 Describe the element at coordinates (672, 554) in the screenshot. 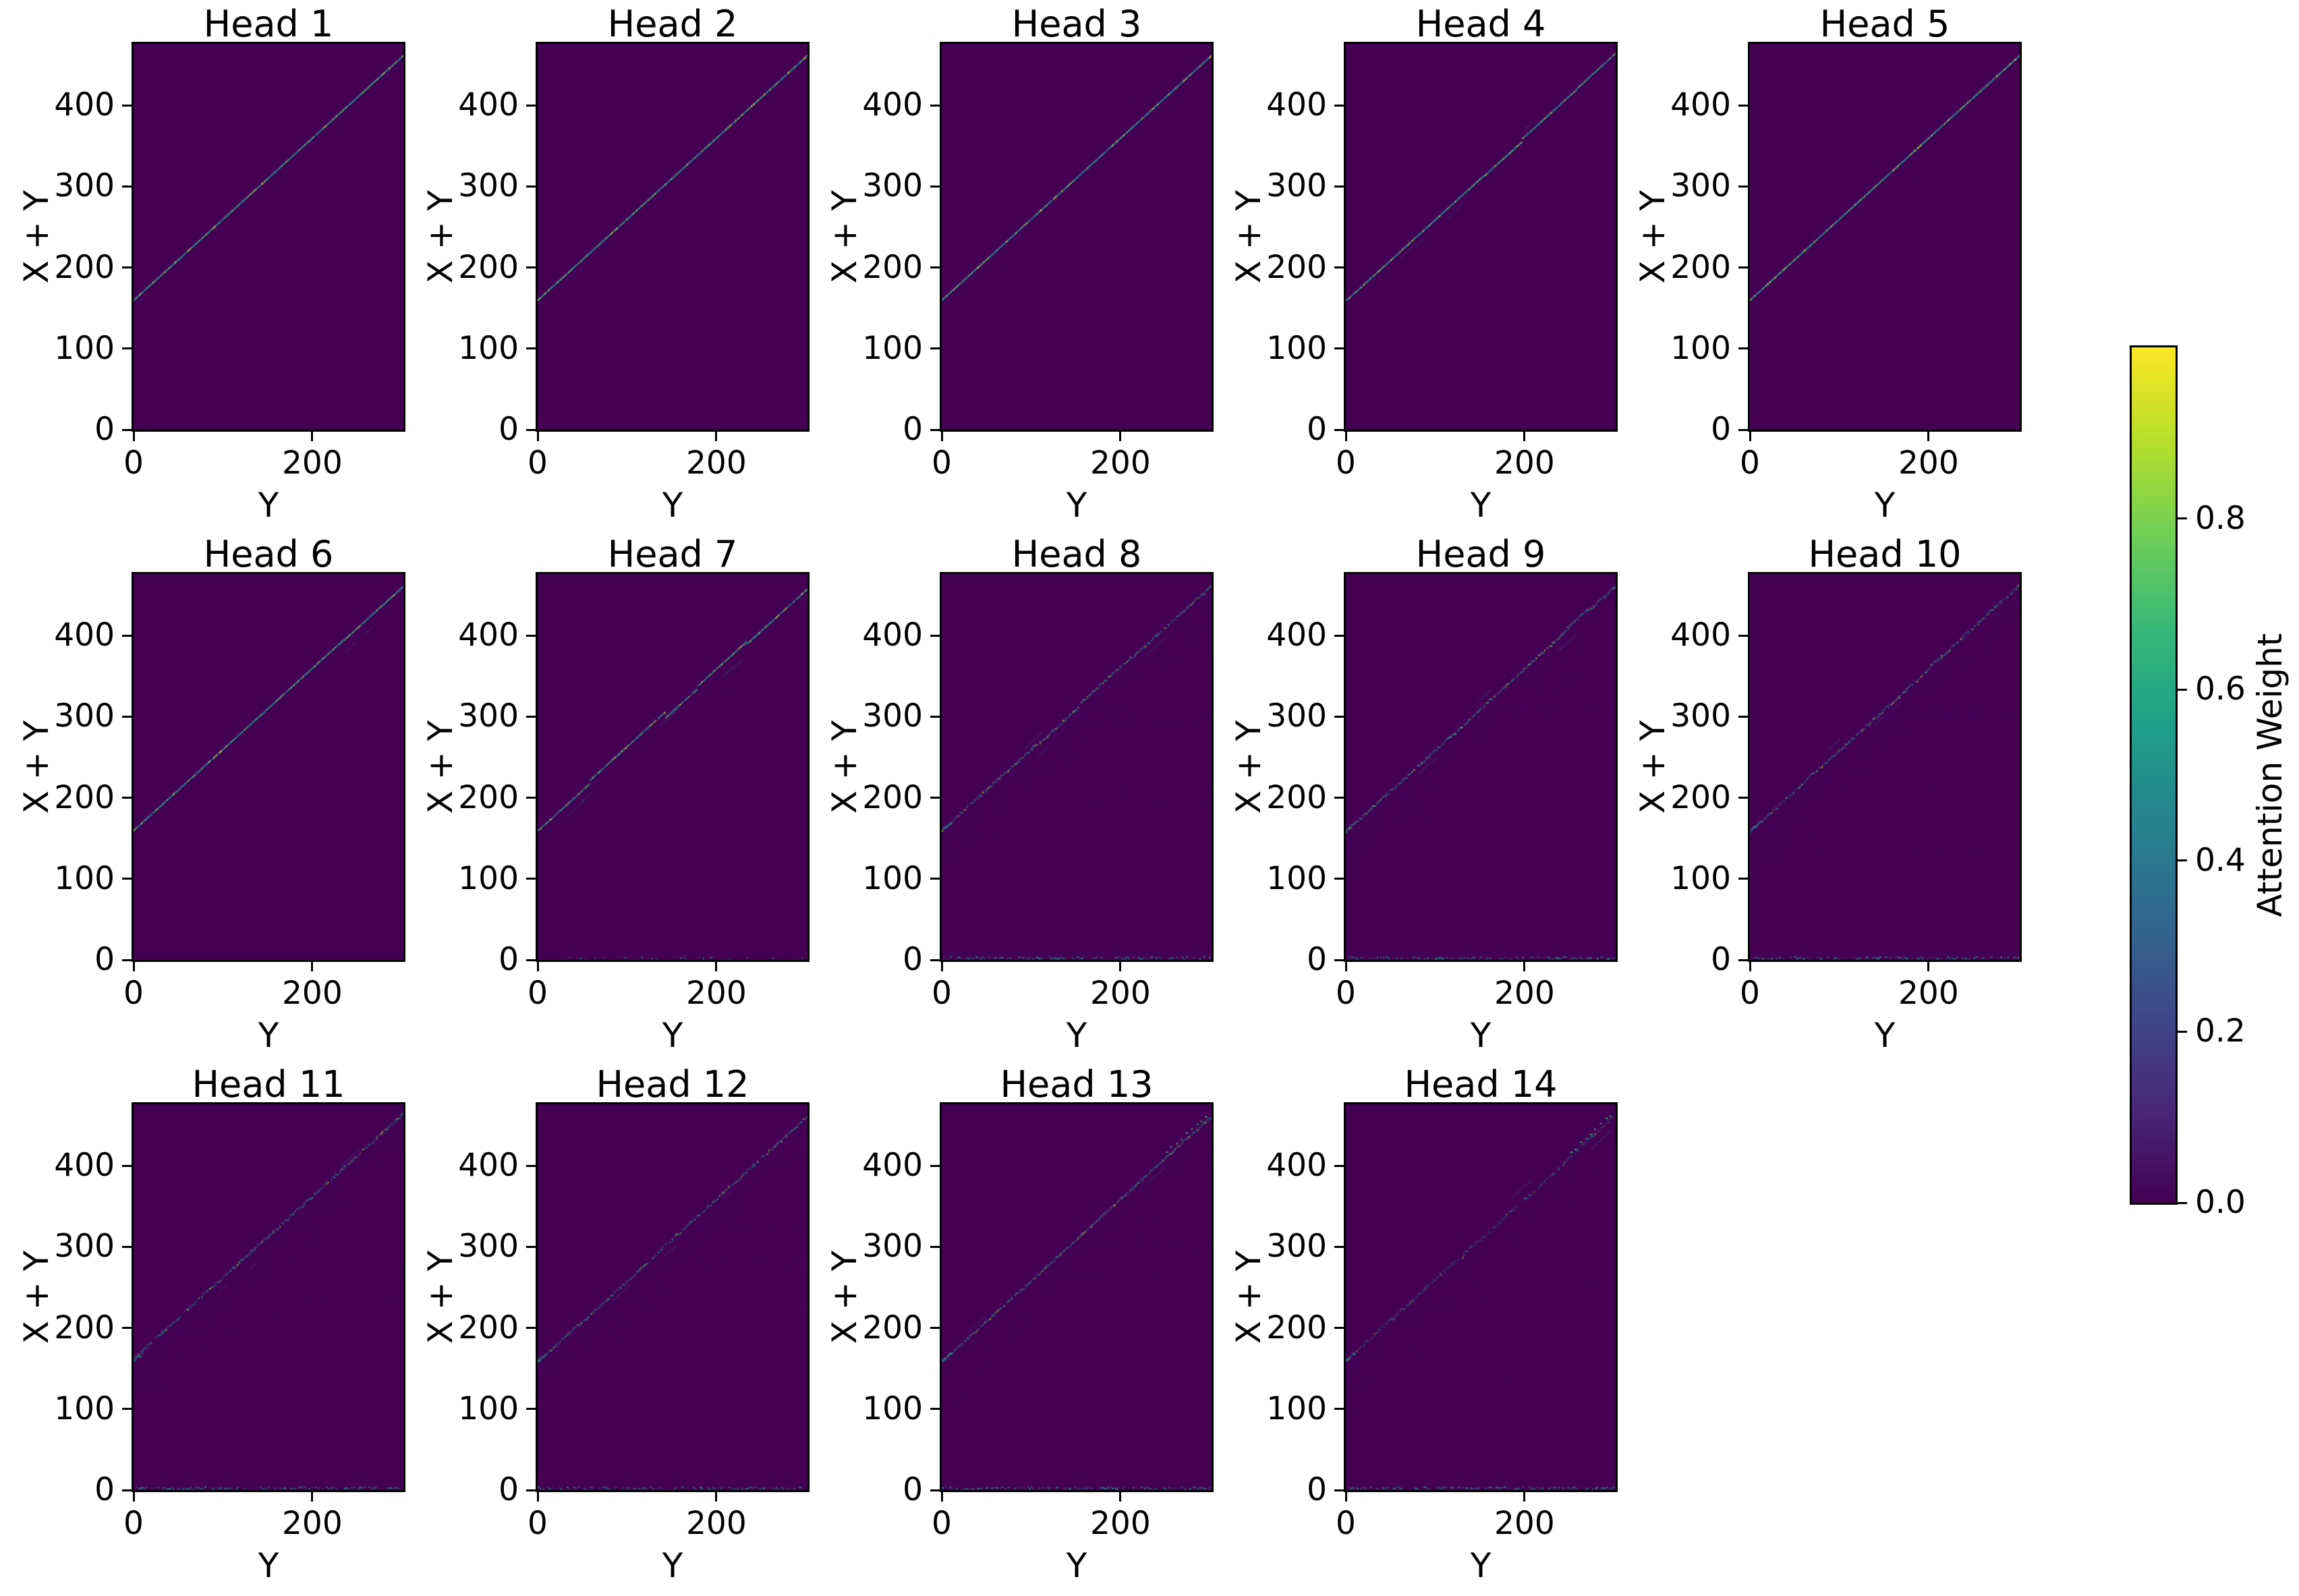

I see `subplot-title: Head 7` at that location.